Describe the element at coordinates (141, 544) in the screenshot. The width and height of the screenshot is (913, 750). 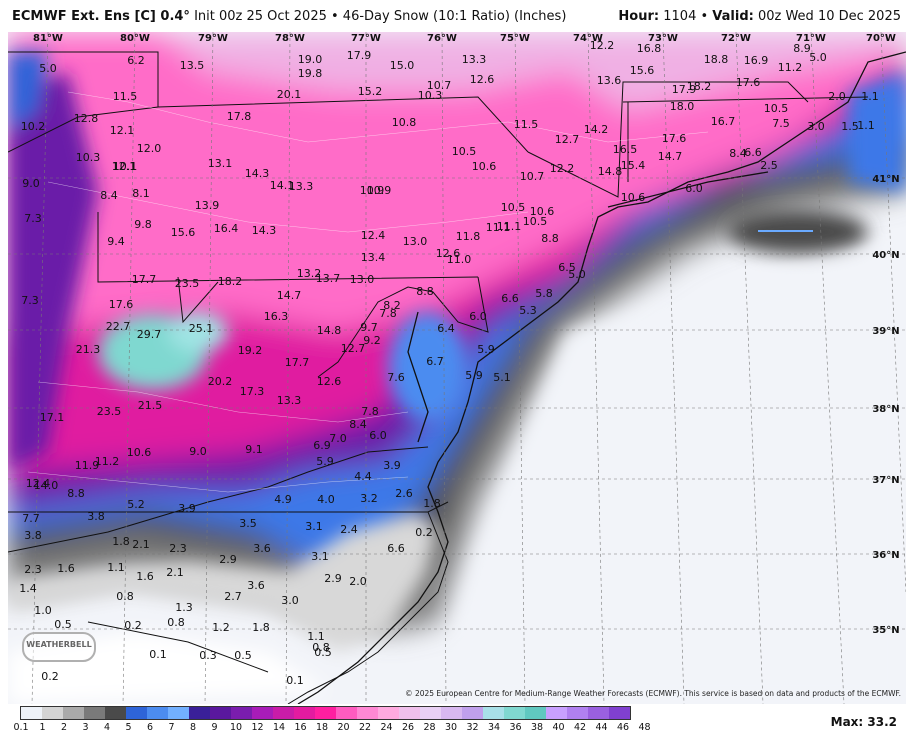
I see `snow-total-label: 2.1` at that location.